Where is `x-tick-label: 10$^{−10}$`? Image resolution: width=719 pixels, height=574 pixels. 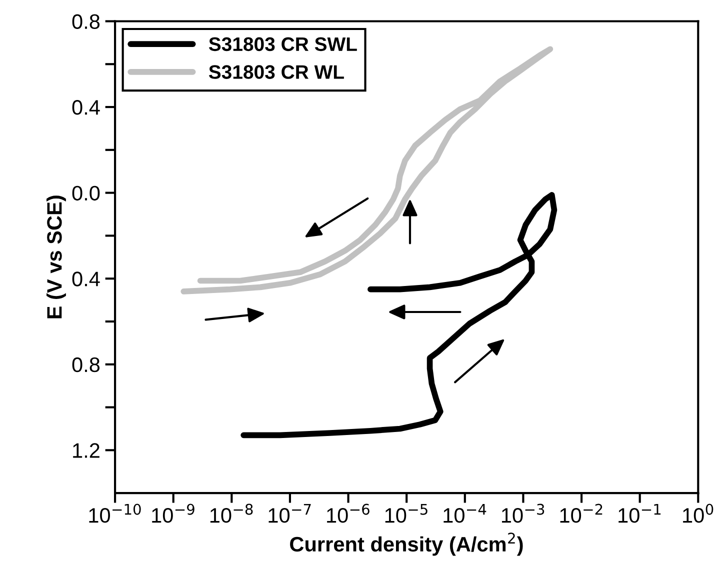
x-tick-label: 10$^{−10}$ is located at coordinates (115, 513).